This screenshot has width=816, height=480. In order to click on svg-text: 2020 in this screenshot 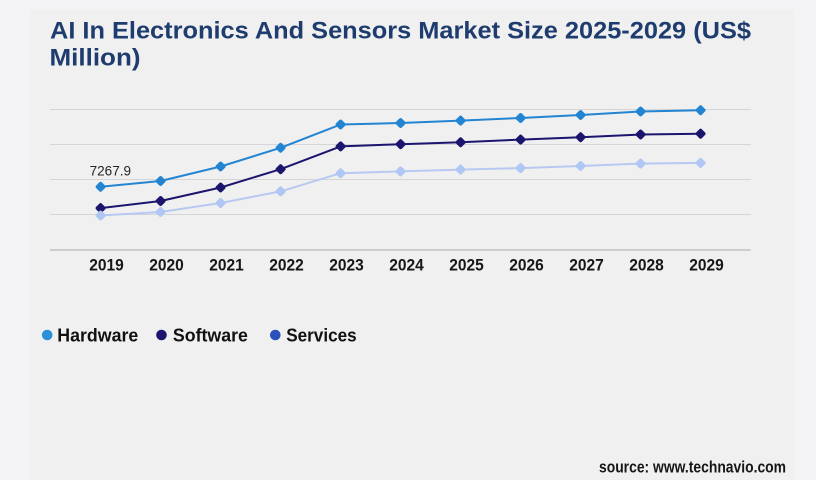, I will do `click(166, 265)`.